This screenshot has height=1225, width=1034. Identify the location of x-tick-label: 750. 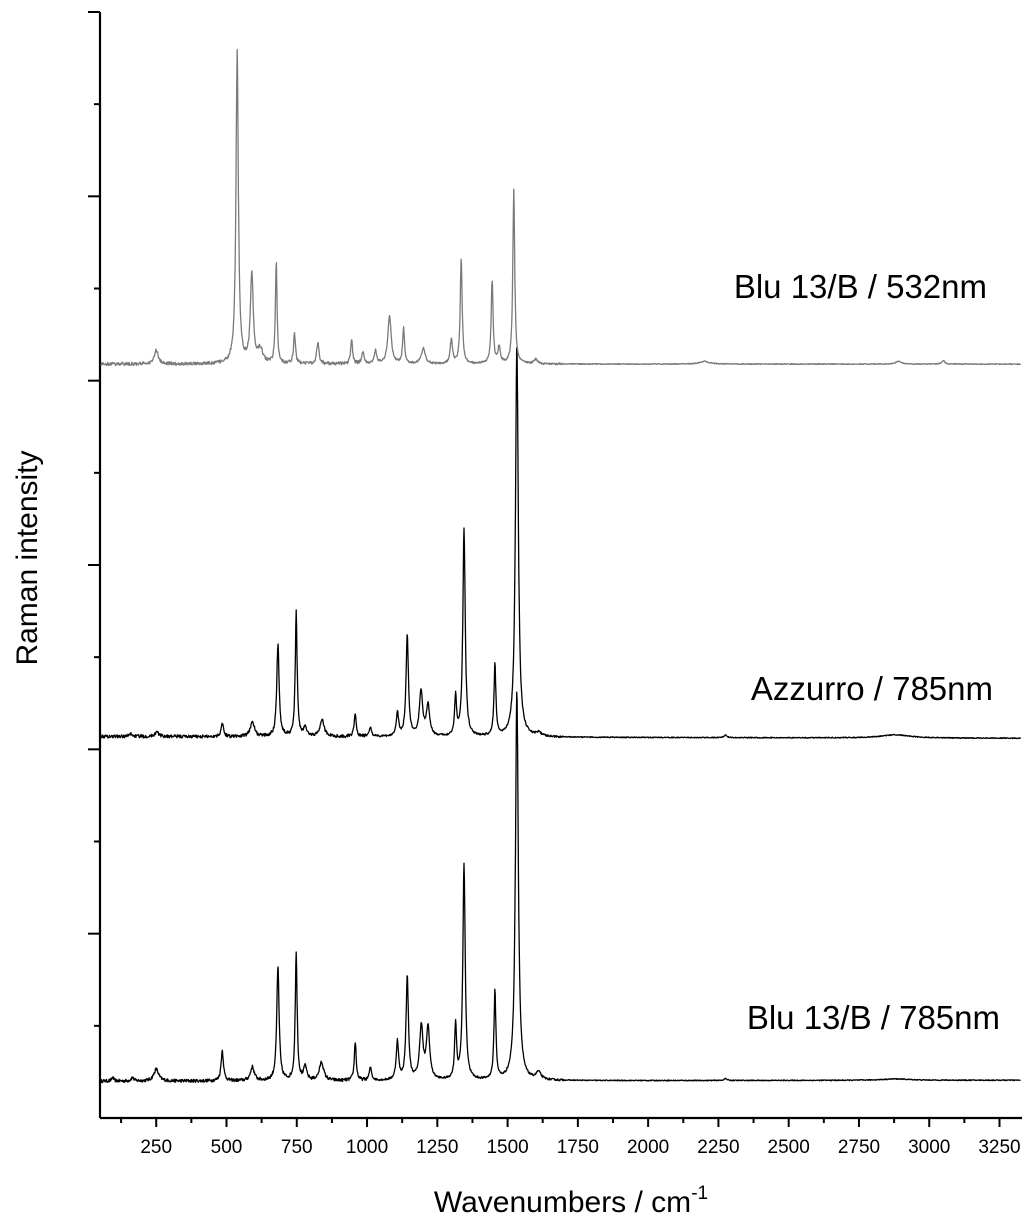
(297, 1147).